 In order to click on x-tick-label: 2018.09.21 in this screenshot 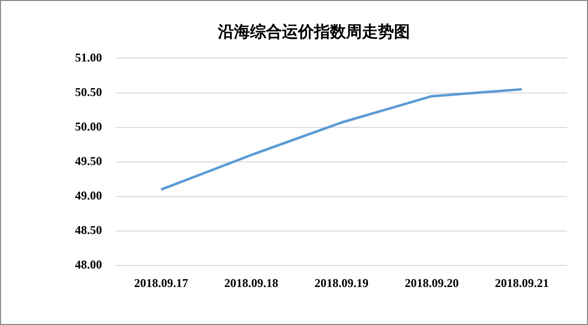, I will do `click(521, 283)`.